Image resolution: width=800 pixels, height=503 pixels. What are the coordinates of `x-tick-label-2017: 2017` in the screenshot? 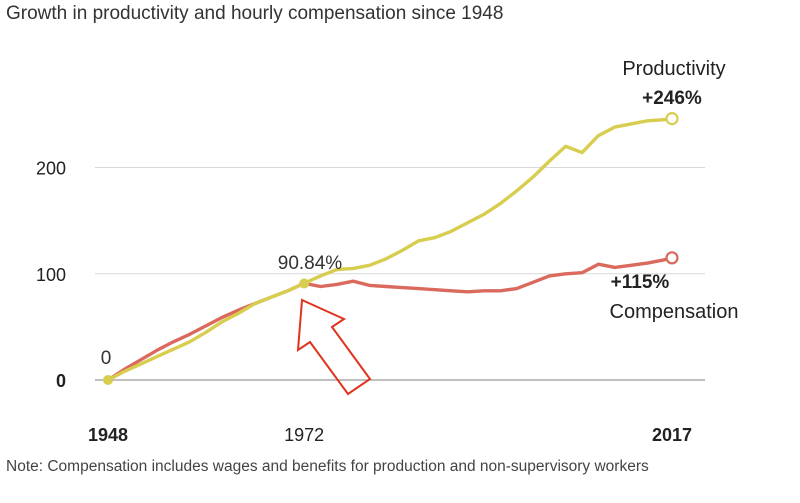 It's located at (672, 435).